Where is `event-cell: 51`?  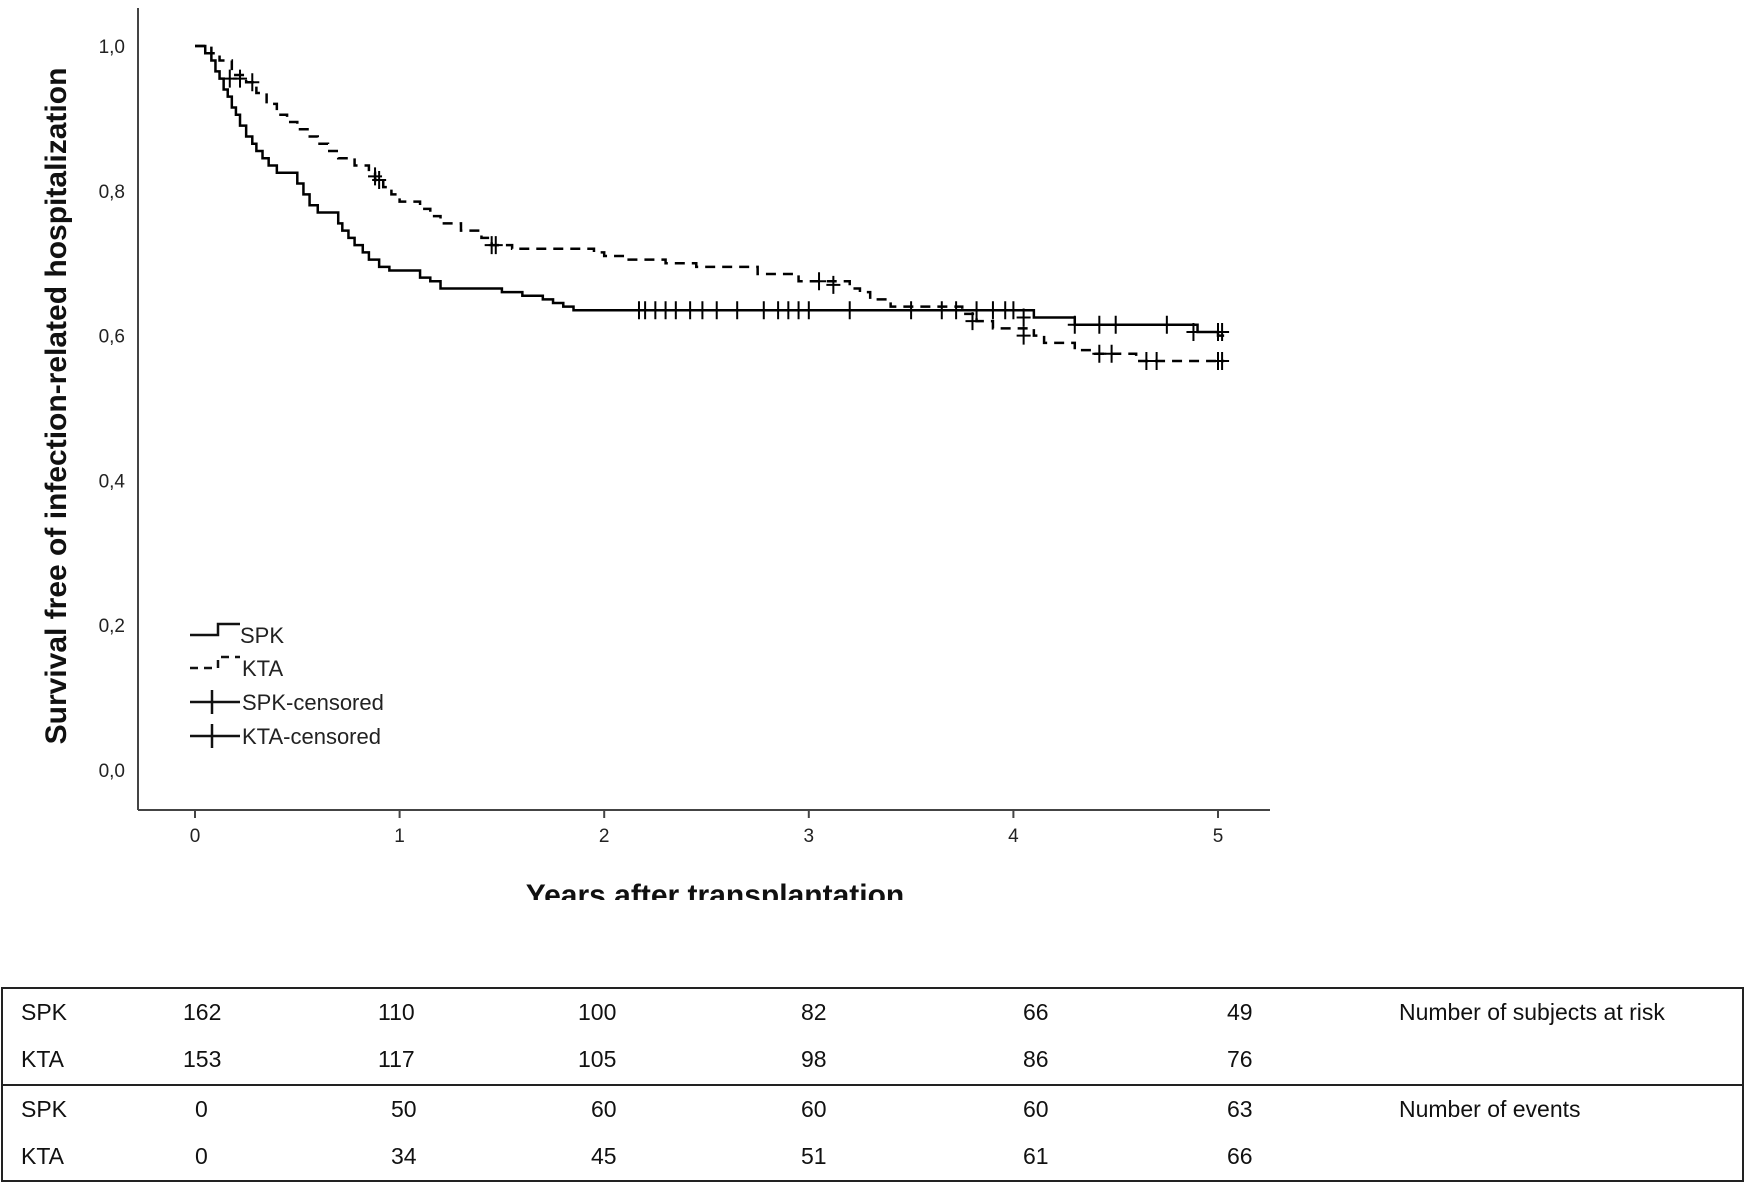
event-cell: 51 is located at coordinates (814, 1156).